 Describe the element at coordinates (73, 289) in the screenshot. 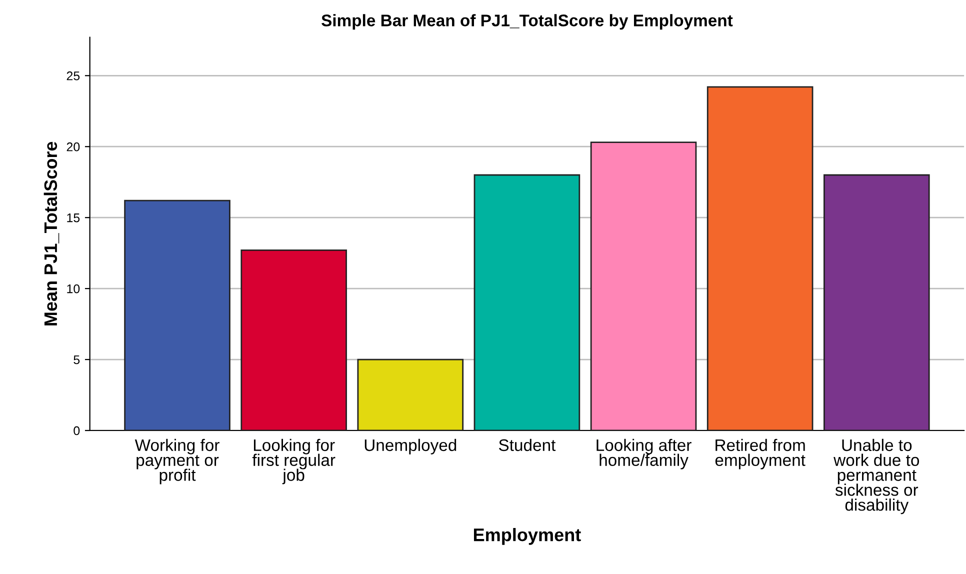

I see `y-tick-label: 10` at that location.